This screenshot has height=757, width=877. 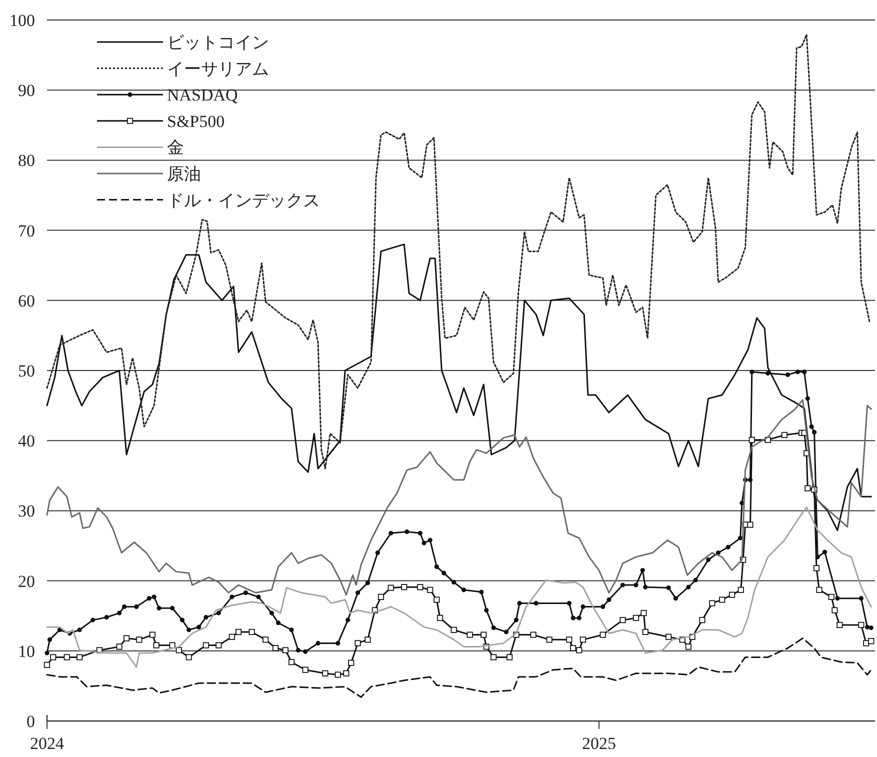 I want to click on x-tick-label: 2025, so click(x=599, y=743).